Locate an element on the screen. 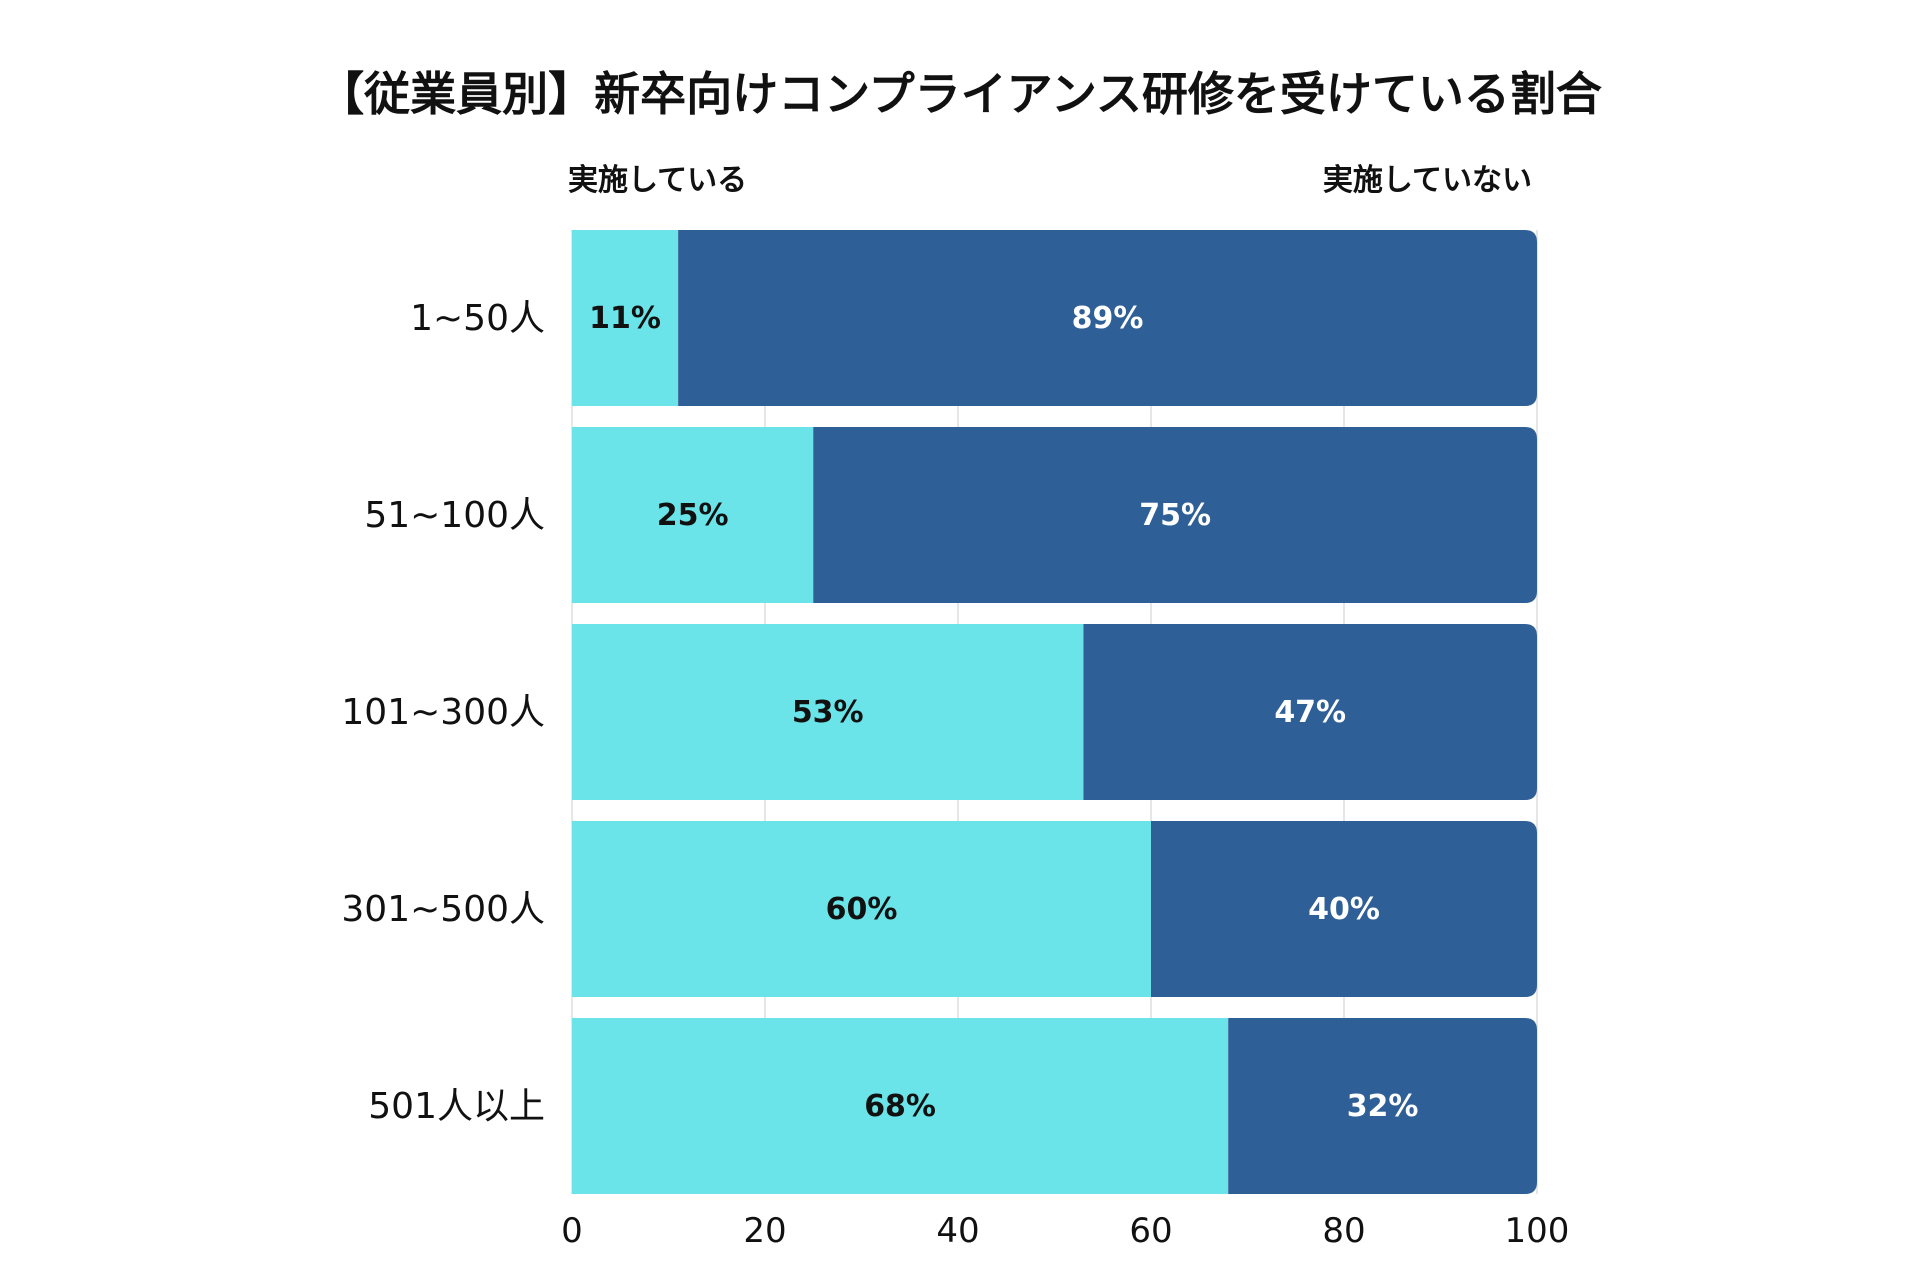  data-label: 47% is located at coordinates (1310, 712).